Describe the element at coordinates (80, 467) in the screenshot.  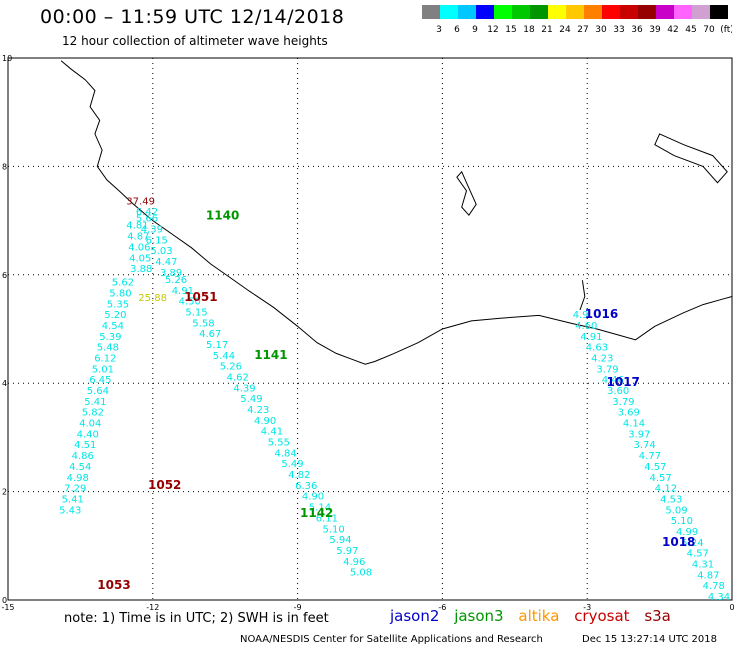
I see `wave-height-value: 4.54` at that location.